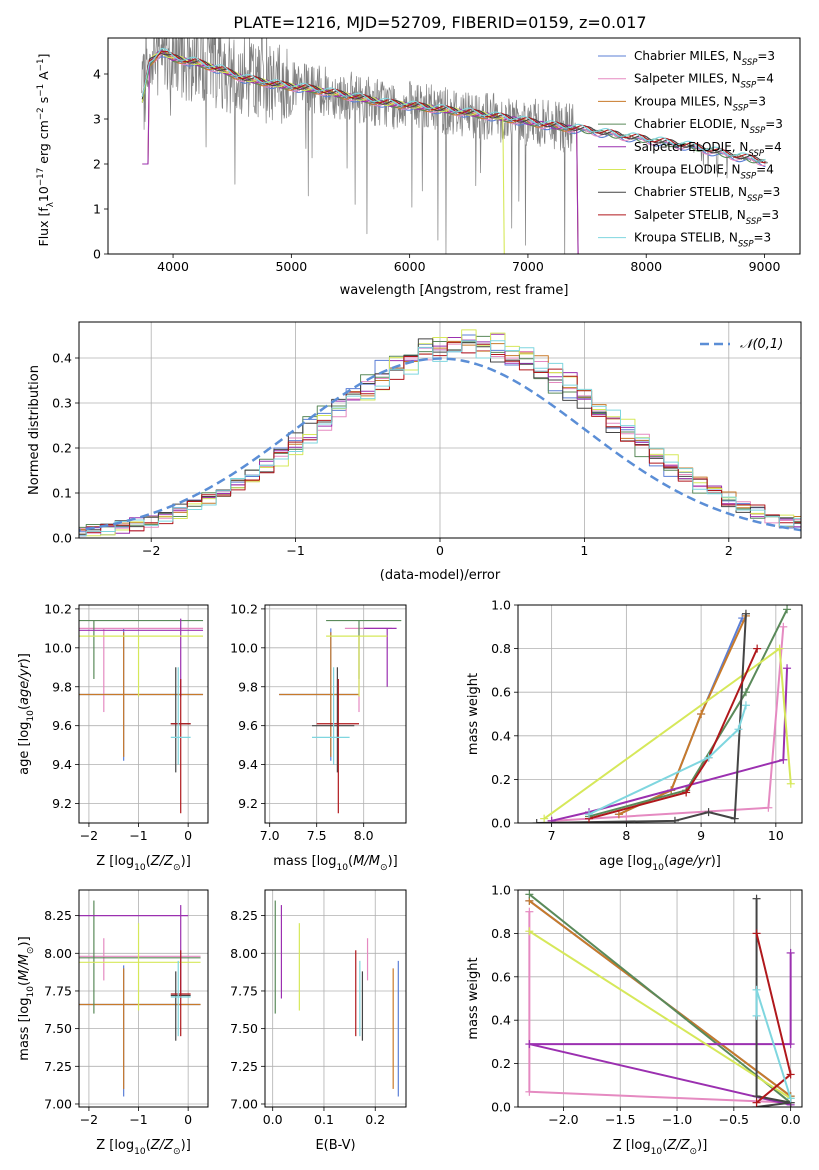 This screenshot has width=819, height=1170. Describe the element at coordinates (691, 147) in the screenshot. I see `legend-name: Salpeter ELODIE, N` at that location.